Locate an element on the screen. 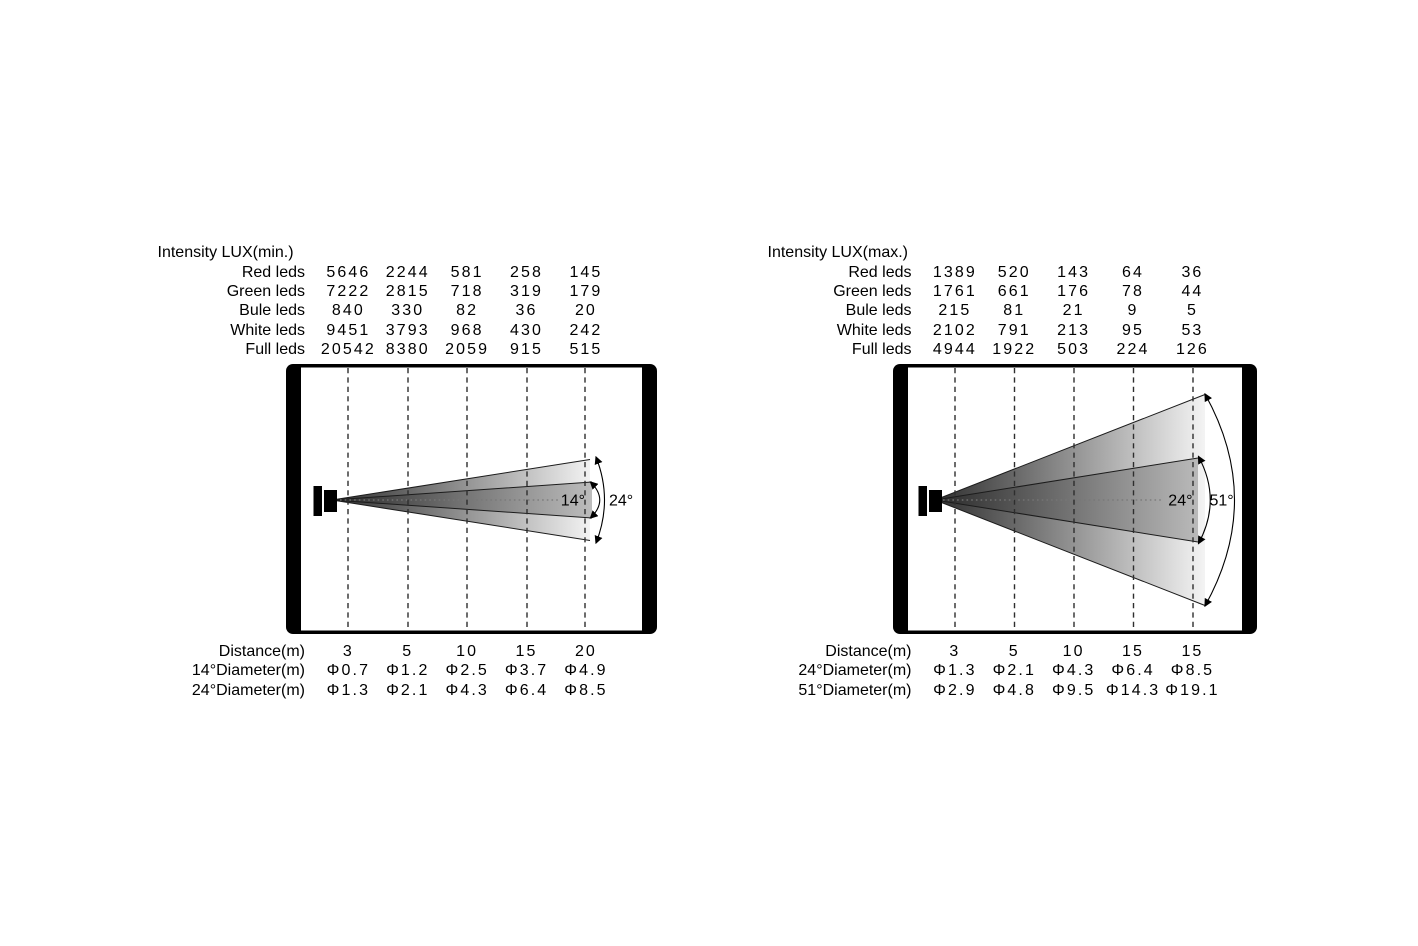 This screenshot has width=1418, height=946. value-cell: 4944 is located at coordinates (954, 349).